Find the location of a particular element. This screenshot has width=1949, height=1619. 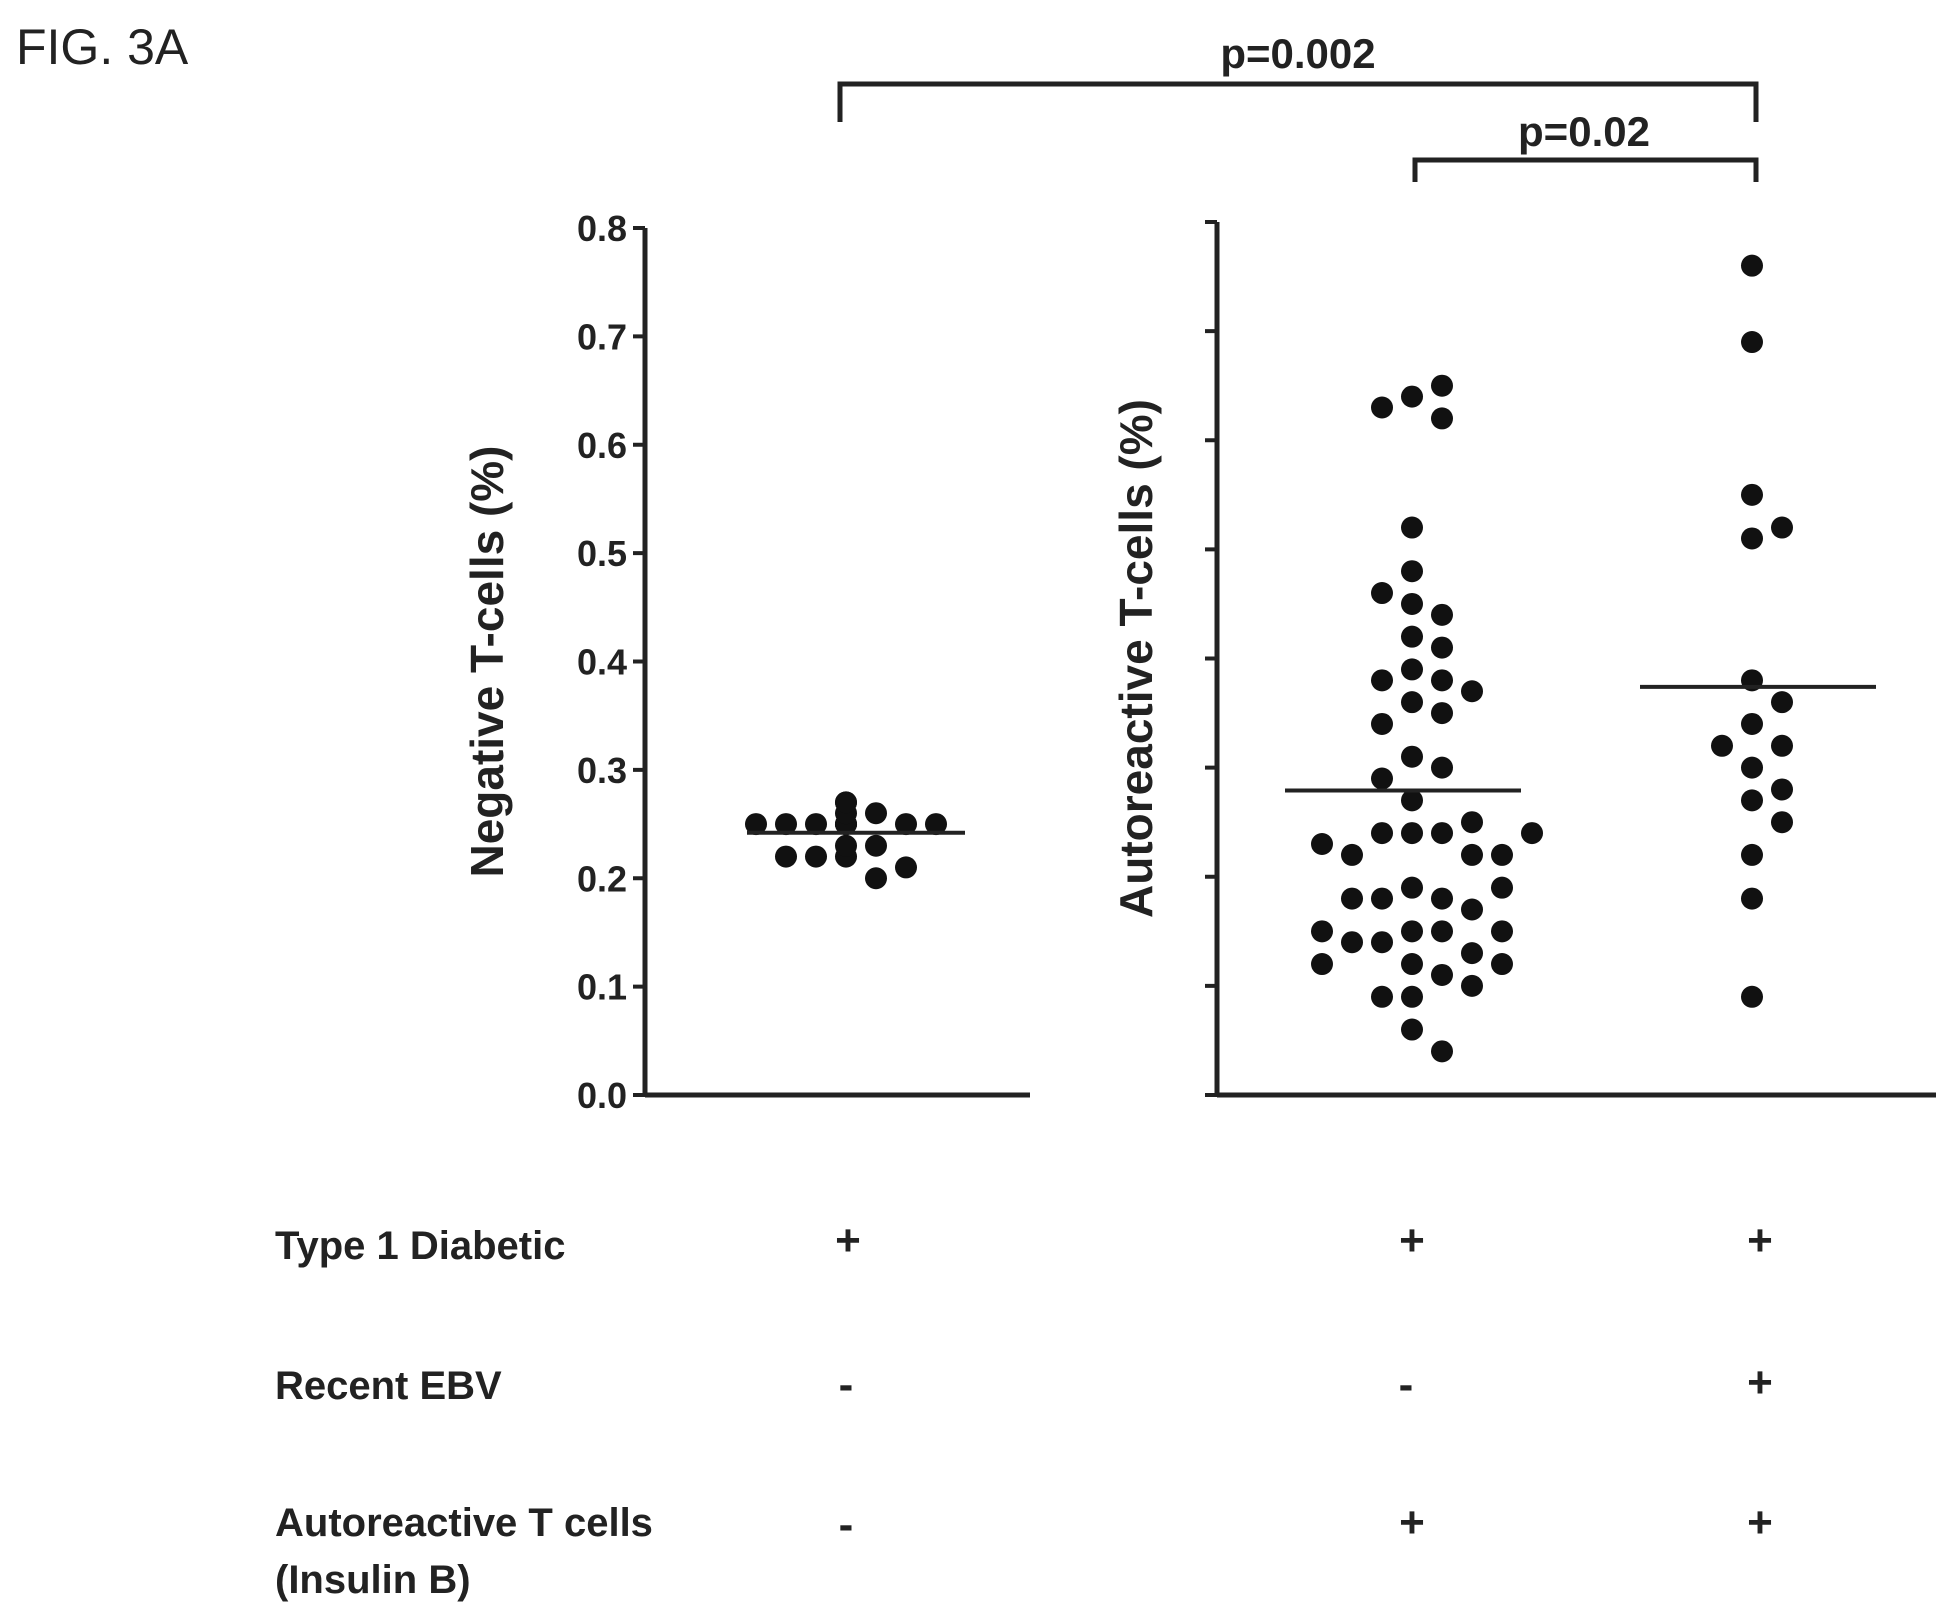

row-label-autoreactive: Autoreactive T cells is located at coordinates (464, 1523).